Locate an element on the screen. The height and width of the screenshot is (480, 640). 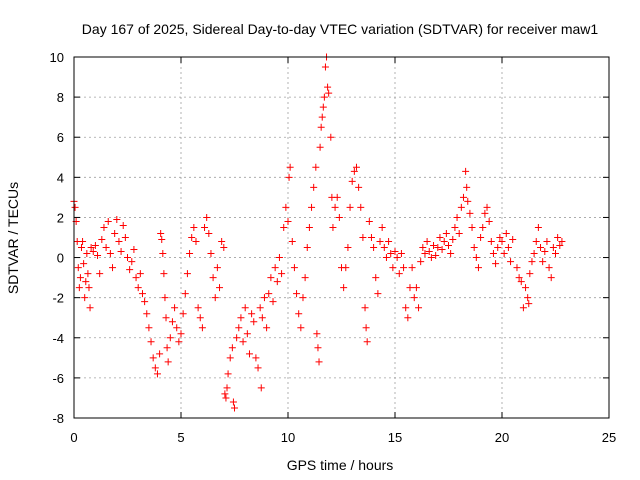
y-tick-label: 8 is located at coordinates (60, 97).